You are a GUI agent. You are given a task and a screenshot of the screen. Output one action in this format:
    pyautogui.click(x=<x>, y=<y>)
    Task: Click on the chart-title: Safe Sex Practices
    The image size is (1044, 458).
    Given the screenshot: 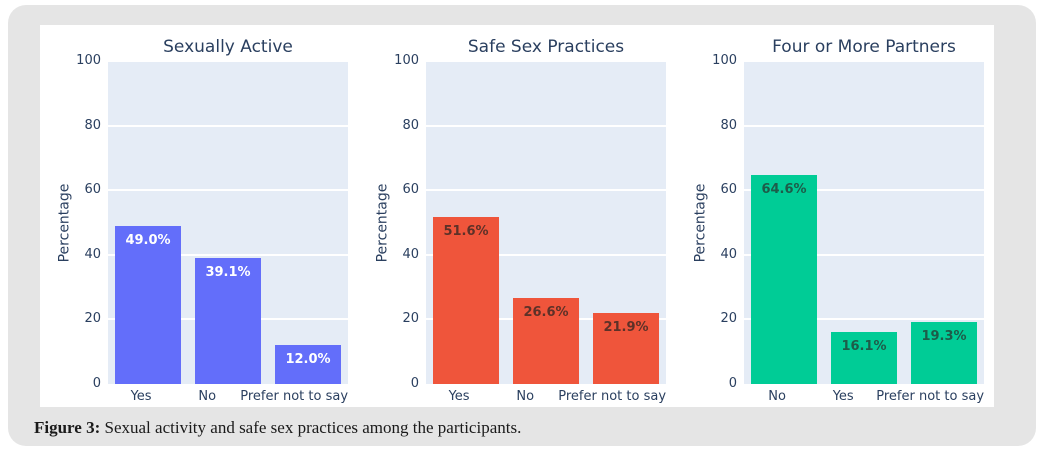 What is the action you would take?
    pyautogui.click(x=546, y=47)
    